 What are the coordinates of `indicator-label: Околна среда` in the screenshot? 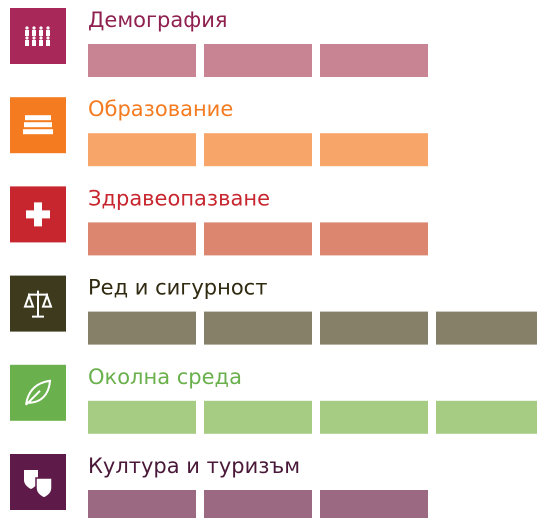 It's located at (165, 377).